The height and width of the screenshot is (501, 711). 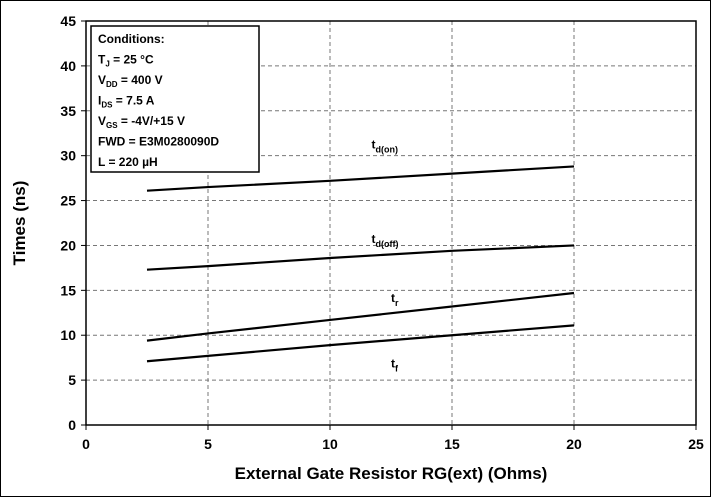 What do you see at coordinates (384, 240) in the screenshot?
I see `series-label-doff: td(off)` at bounding box center [384, 240].